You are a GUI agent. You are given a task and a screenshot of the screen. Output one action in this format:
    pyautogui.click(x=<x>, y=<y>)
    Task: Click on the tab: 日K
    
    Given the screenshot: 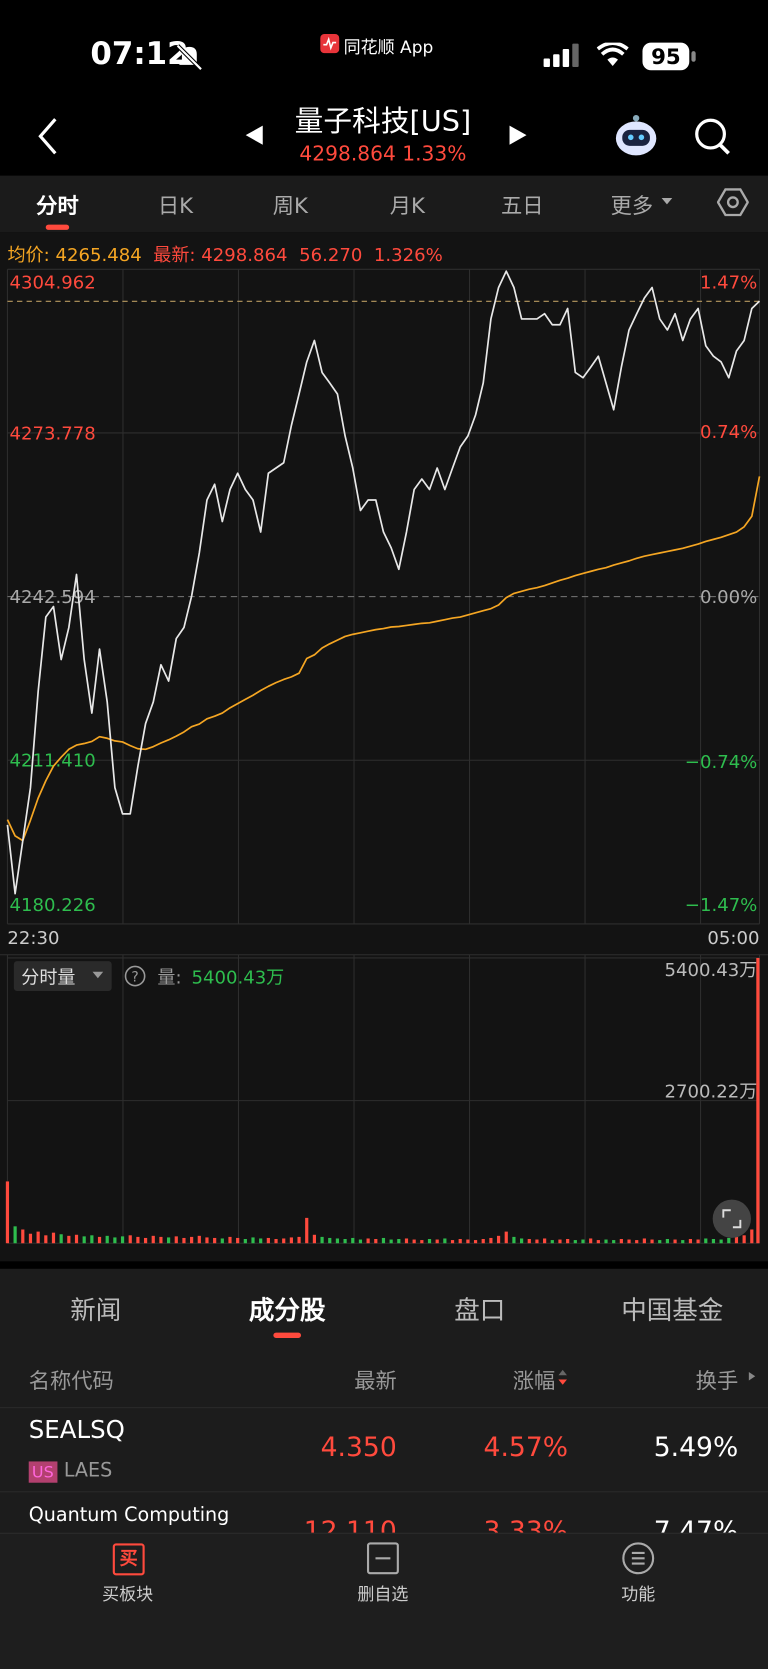 What is the action you would take?
    pyautogui.click(x=175, y=205)
    